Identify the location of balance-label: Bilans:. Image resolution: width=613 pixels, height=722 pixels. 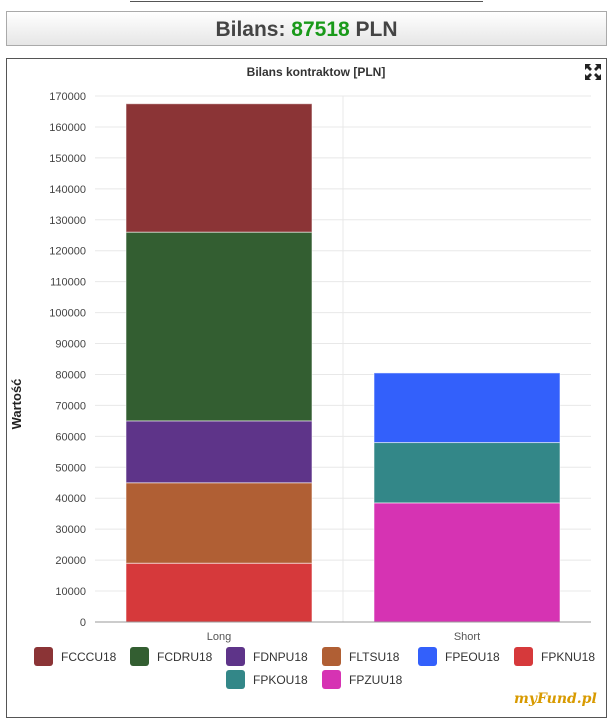
(250, 29).